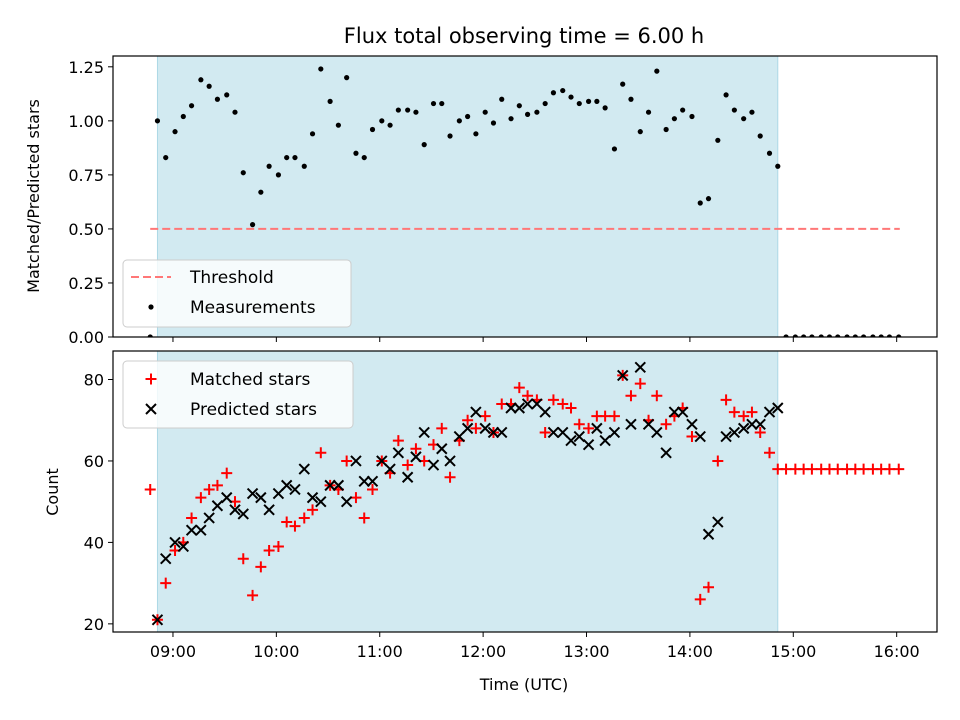 The height and width of the screenshot is (720, 960). I want to click on legend-predicted-label: Predicted stars, so click(253, 410).